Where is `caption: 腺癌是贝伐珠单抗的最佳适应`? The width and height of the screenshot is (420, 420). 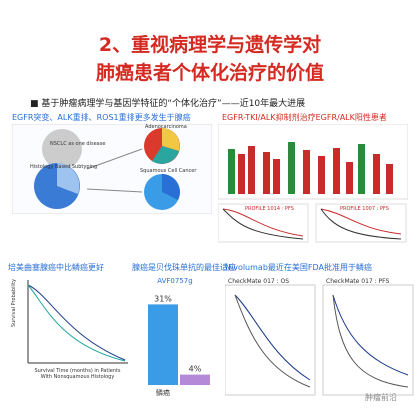
caption: 腺癌是贝伐珠单抗的最佳适应 is located at coordinates (184, 267).